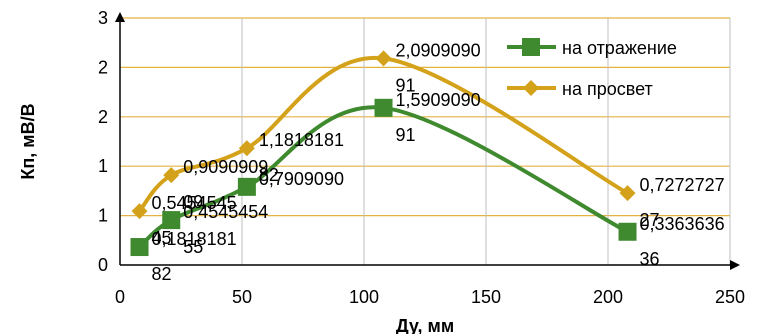  What do you see at coordinates (650, 259) in the screenshot?
I see `data-label-line: 36` at bounding box center [650, 259].